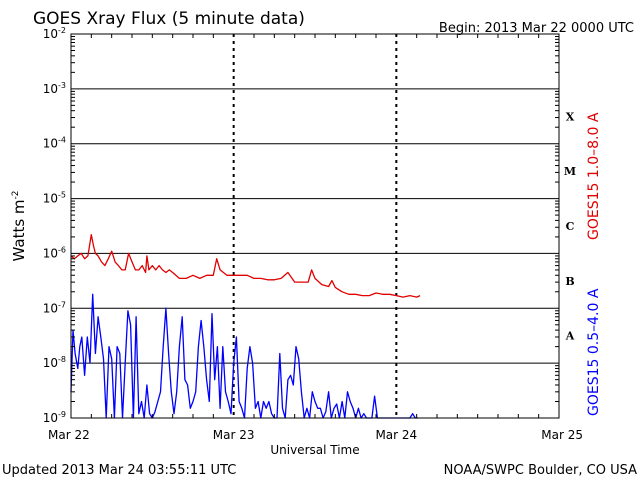 This screenshot has width=640, height=480. I want to click on x-axis-label: Universal Time, so click(314, 450).